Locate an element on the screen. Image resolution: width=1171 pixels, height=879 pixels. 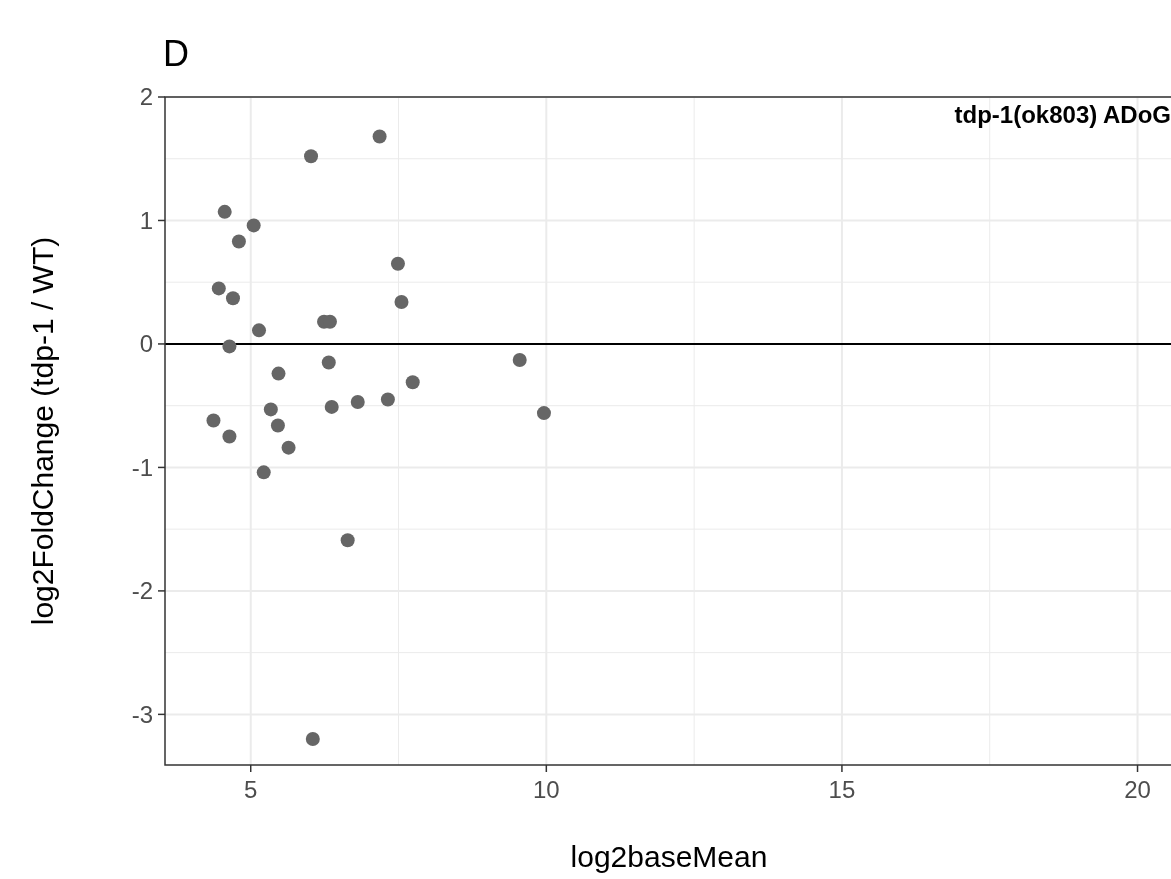
x-axis-title: log2baseMean is located at coordinates (669, 856).